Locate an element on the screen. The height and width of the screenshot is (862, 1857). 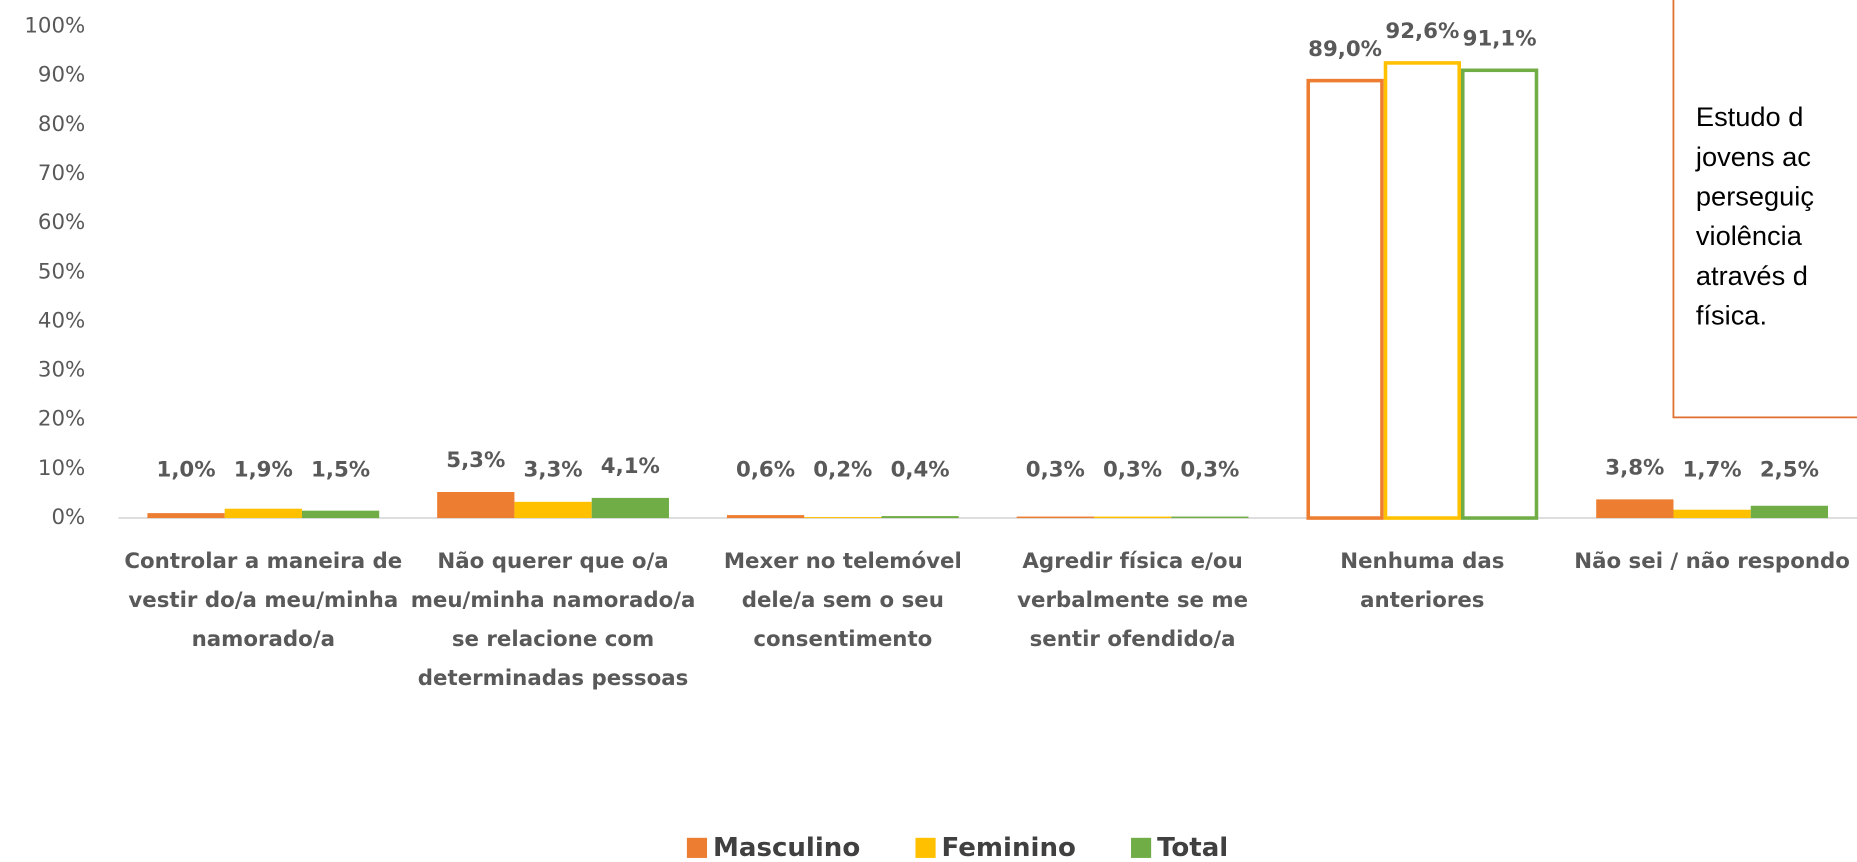
y-tick-label: 50% is located at coordinates (61, 271).